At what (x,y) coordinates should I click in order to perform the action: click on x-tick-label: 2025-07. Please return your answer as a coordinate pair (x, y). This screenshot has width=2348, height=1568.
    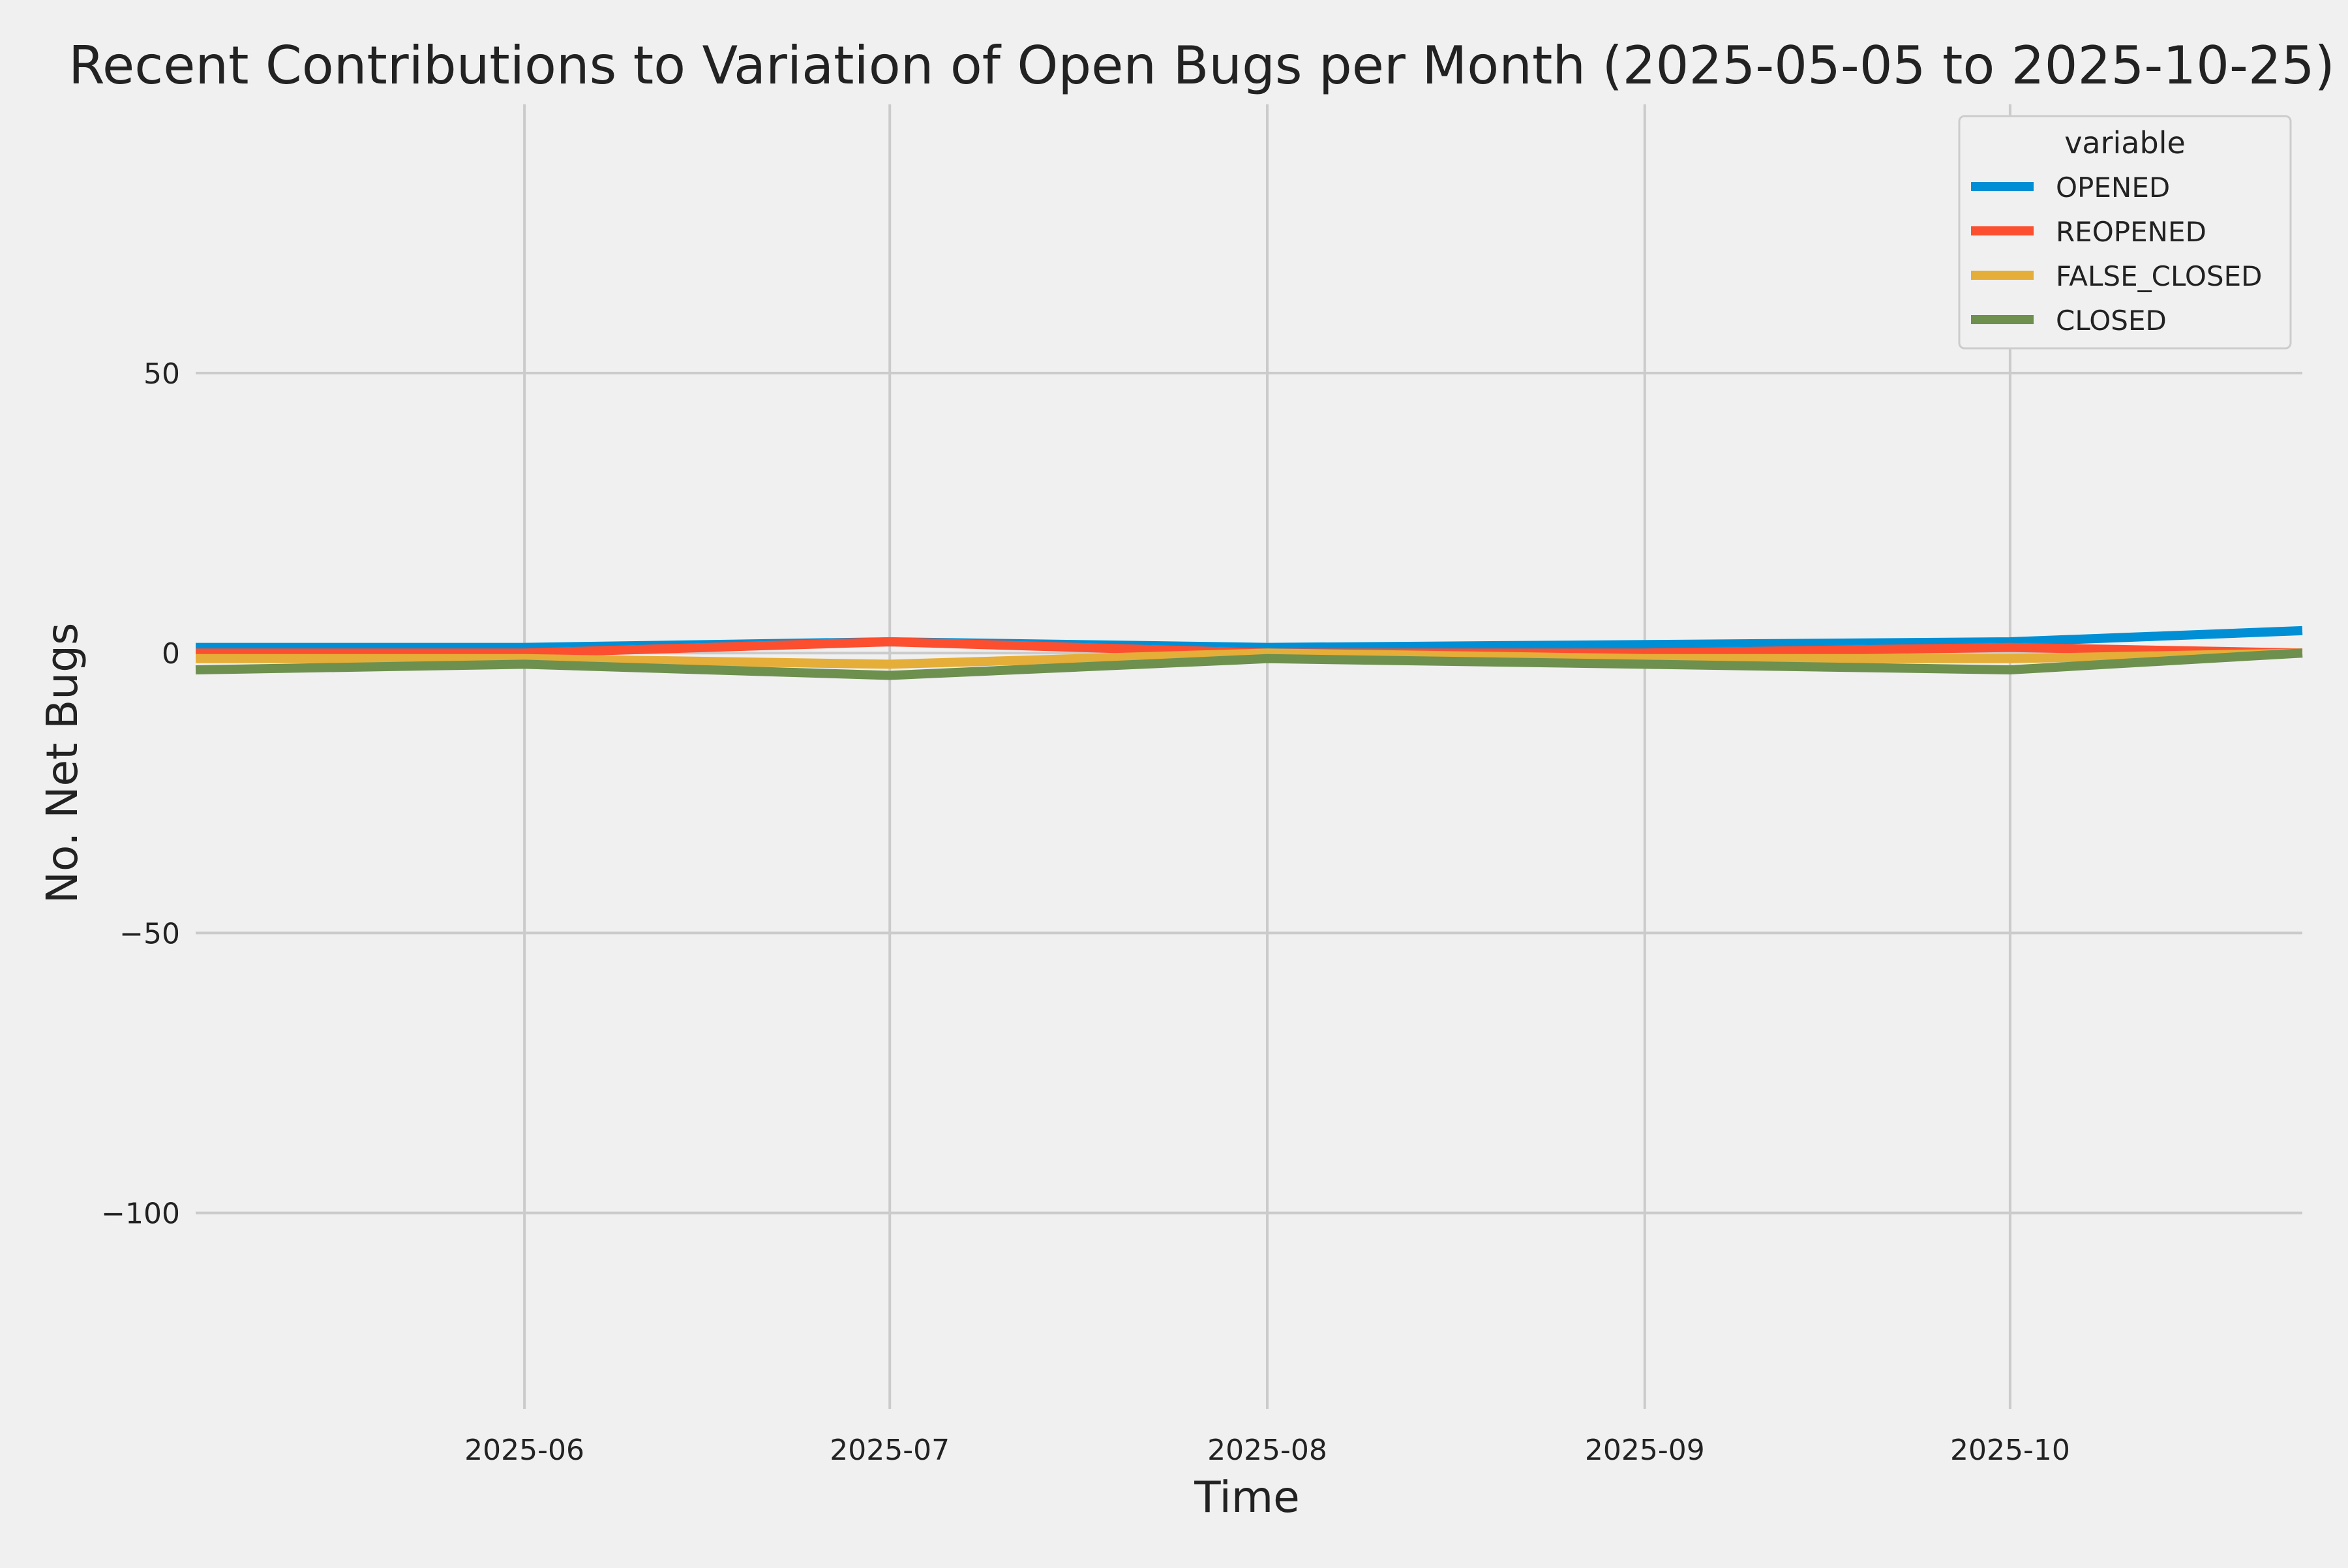
    Looking at the image, I should click on (890, 1450).